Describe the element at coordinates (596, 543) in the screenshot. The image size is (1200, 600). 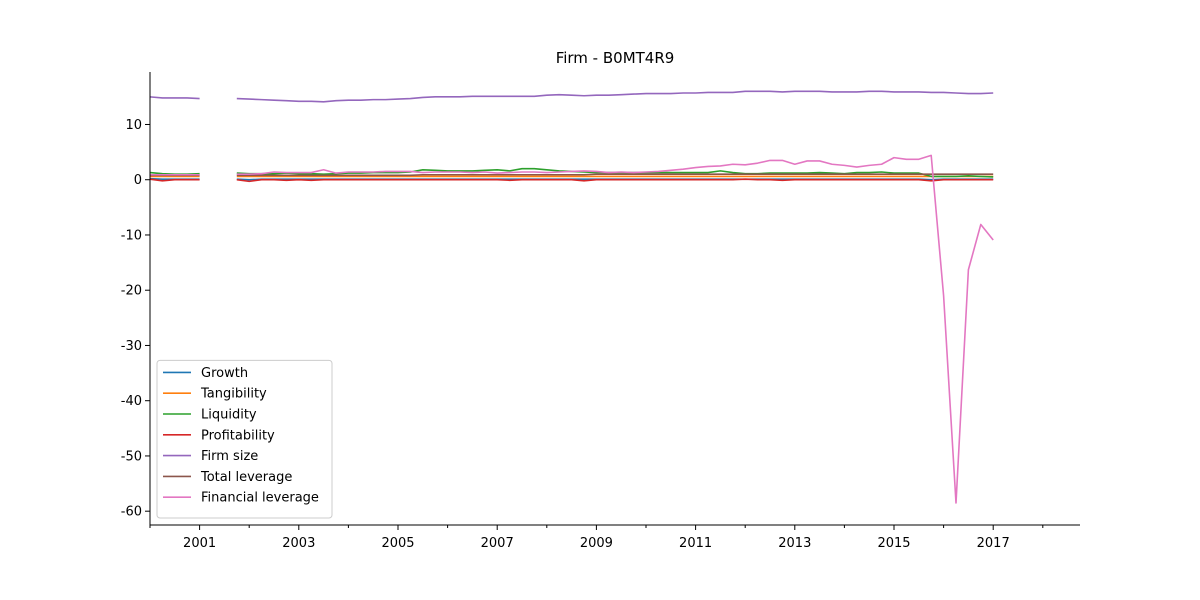
I see `x-tick-label: 2009` at that location.